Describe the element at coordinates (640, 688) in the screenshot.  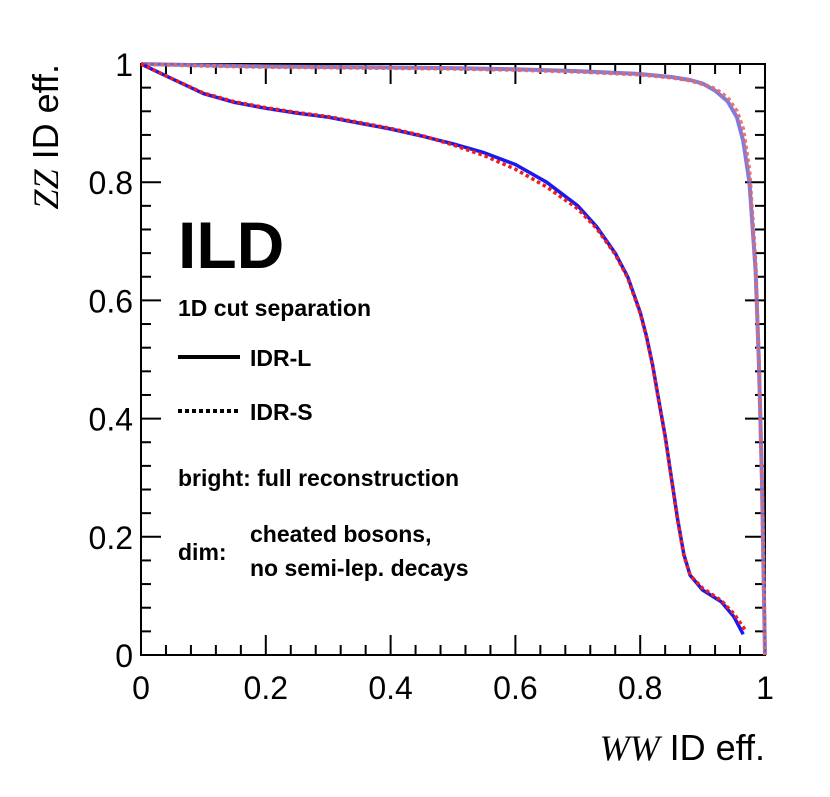
I see `x-tick-label: 0.8` at that location.